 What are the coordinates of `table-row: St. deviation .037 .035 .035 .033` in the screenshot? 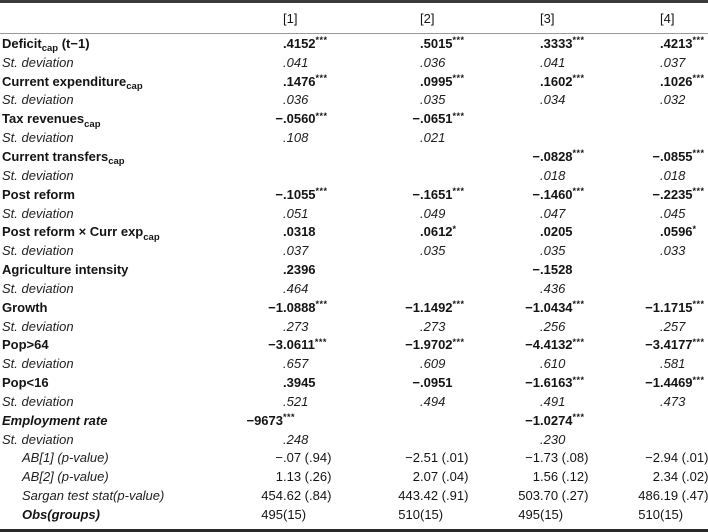 It's located at (354, 250).